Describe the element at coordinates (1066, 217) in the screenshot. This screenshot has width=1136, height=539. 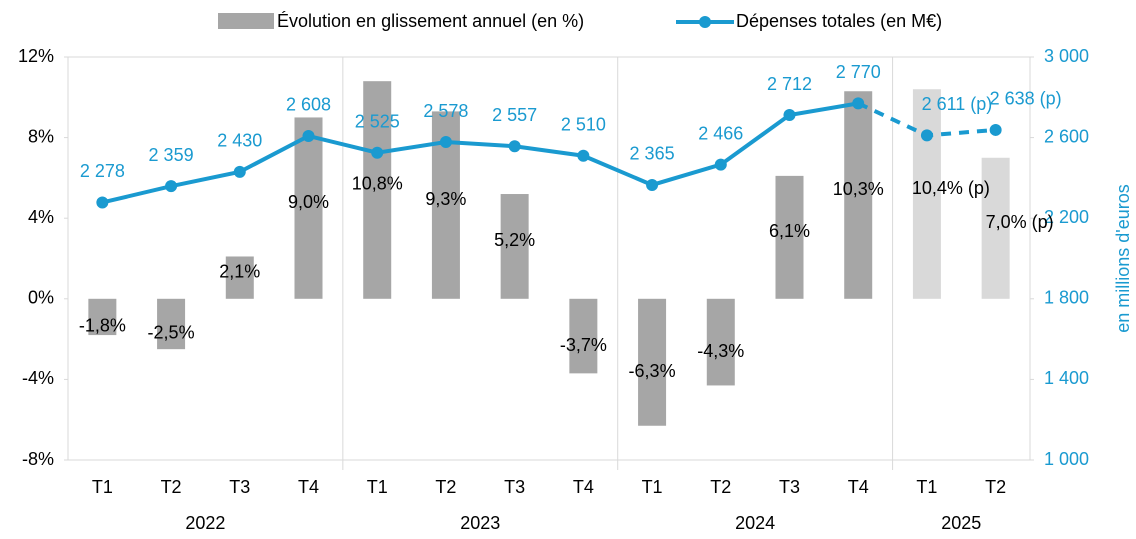
I see `y2-tick-label: 2 200` at that location.